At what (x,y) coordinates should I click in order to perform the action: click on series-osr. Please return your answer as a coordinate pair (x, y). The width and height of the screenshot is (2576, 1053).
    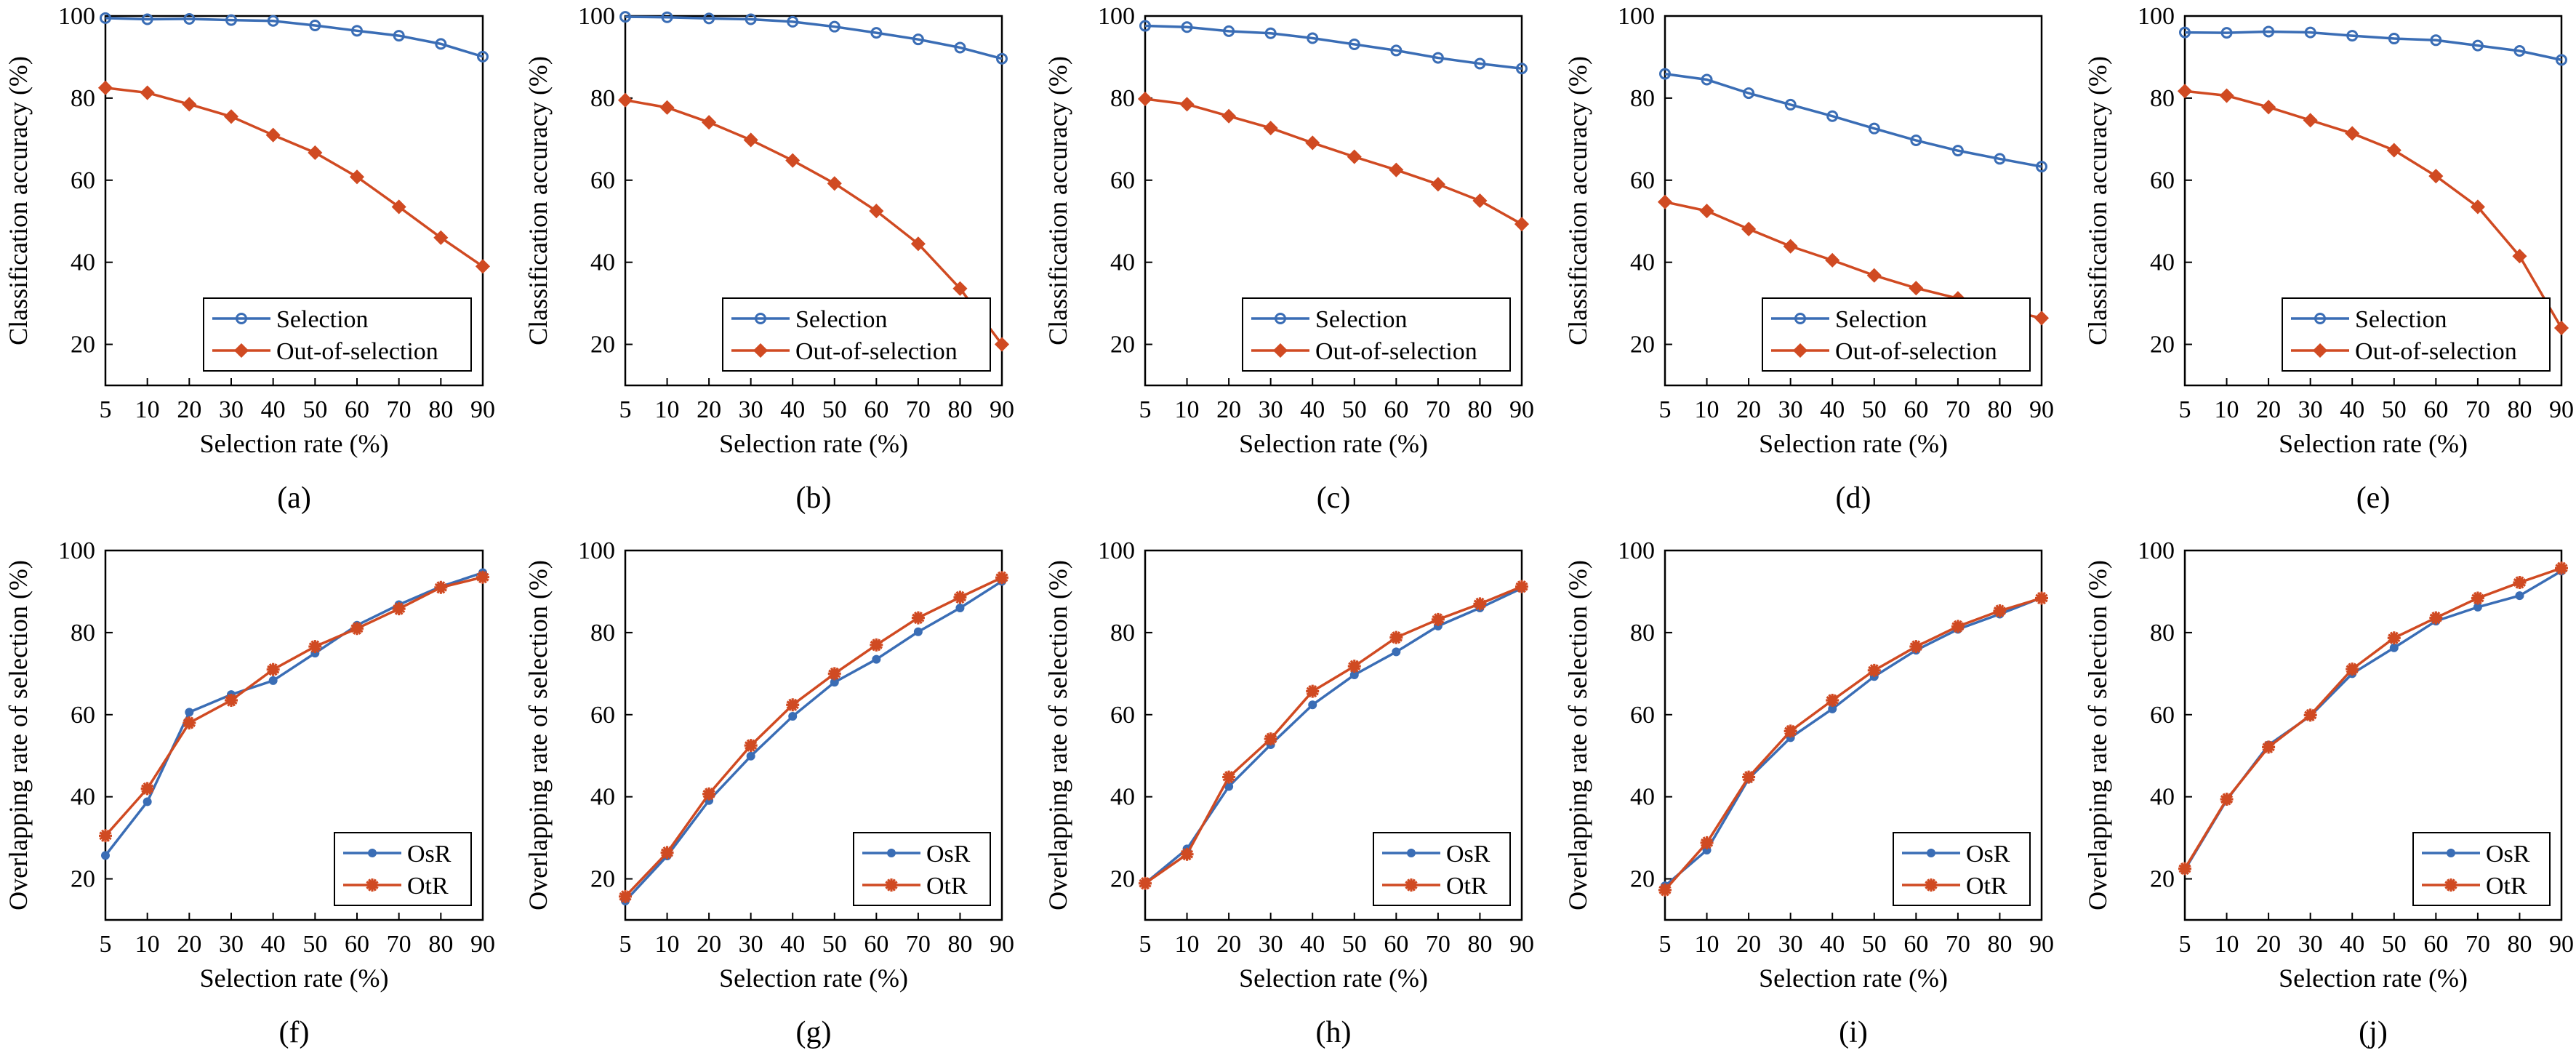
    Looking at the image, I should click on (2373, 720).